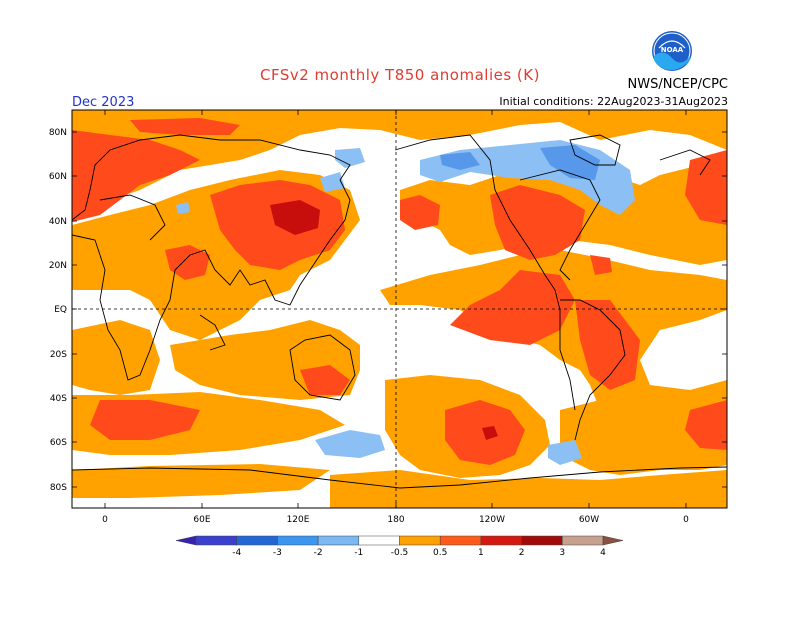 Image resolution: width=800 pixels, height=618 pixels. Describe the element at coordinates (395, 520) in the screenshot. I see `lon-label: 180` at that location.